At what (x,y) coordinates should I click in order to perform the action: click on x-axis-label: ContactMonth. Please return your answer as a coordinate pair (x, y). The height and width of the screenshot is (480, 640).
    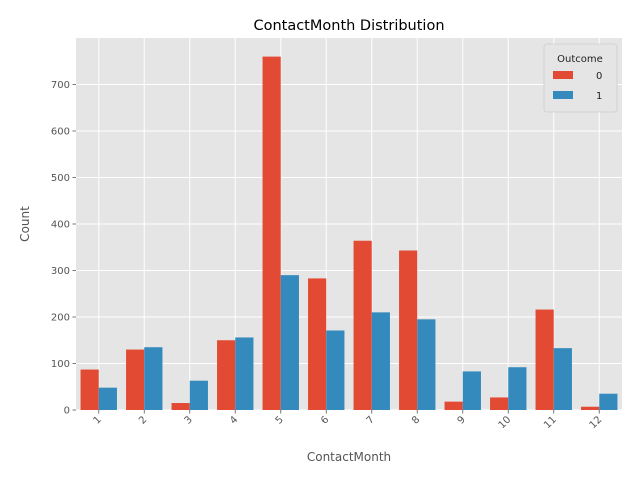
    Looking at the image, I should click on (349, 457).